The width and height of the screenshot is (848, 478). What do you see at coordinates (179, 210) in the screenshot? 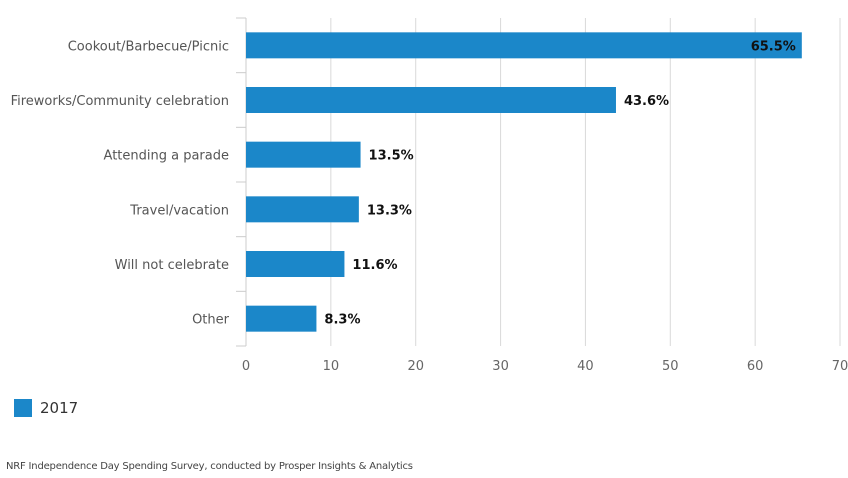
I see `category-label: Travel/vacation` at bounding box center [179, 210].